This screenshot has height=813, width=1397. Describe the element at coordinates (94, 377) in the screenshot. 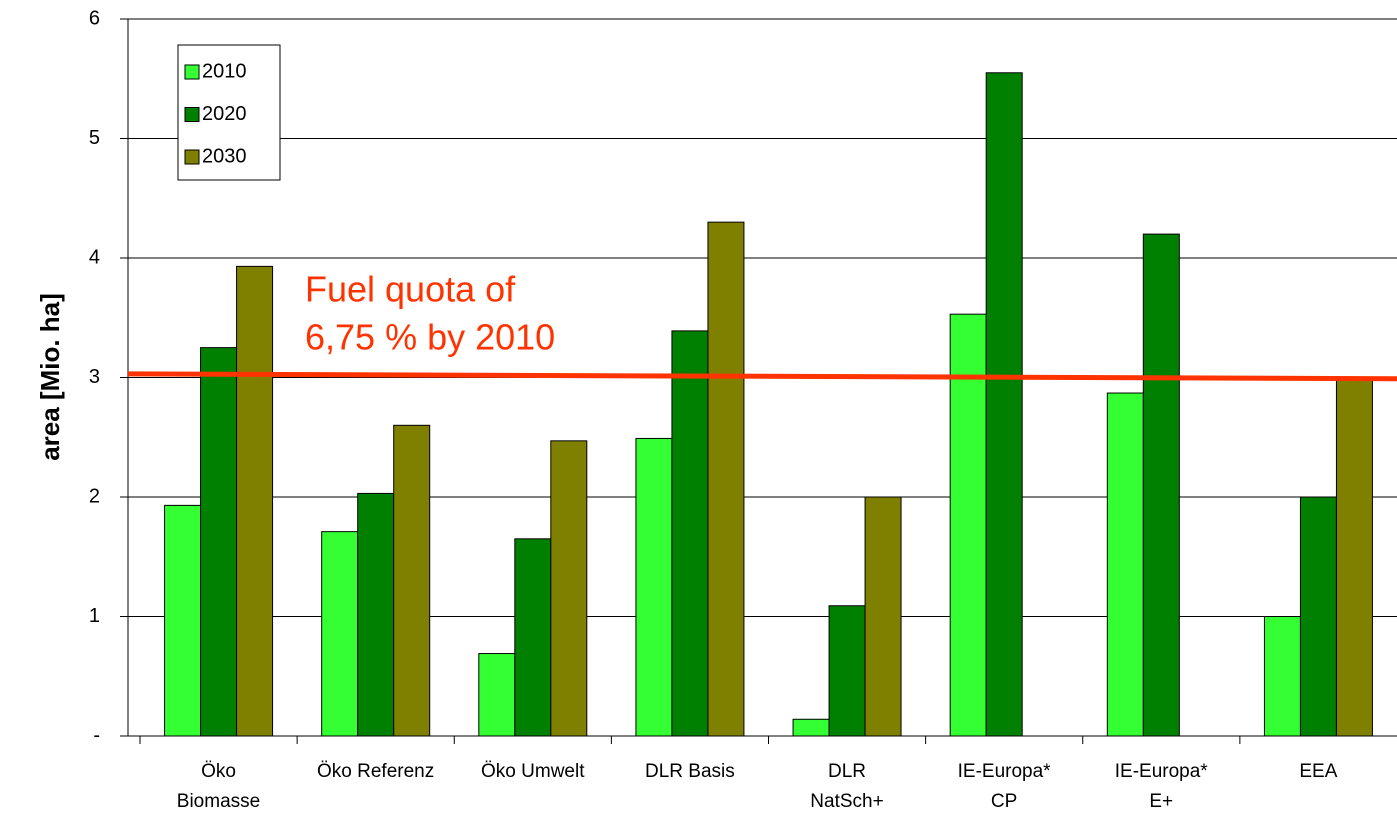

I see `y-tick-label: 3` at that location.